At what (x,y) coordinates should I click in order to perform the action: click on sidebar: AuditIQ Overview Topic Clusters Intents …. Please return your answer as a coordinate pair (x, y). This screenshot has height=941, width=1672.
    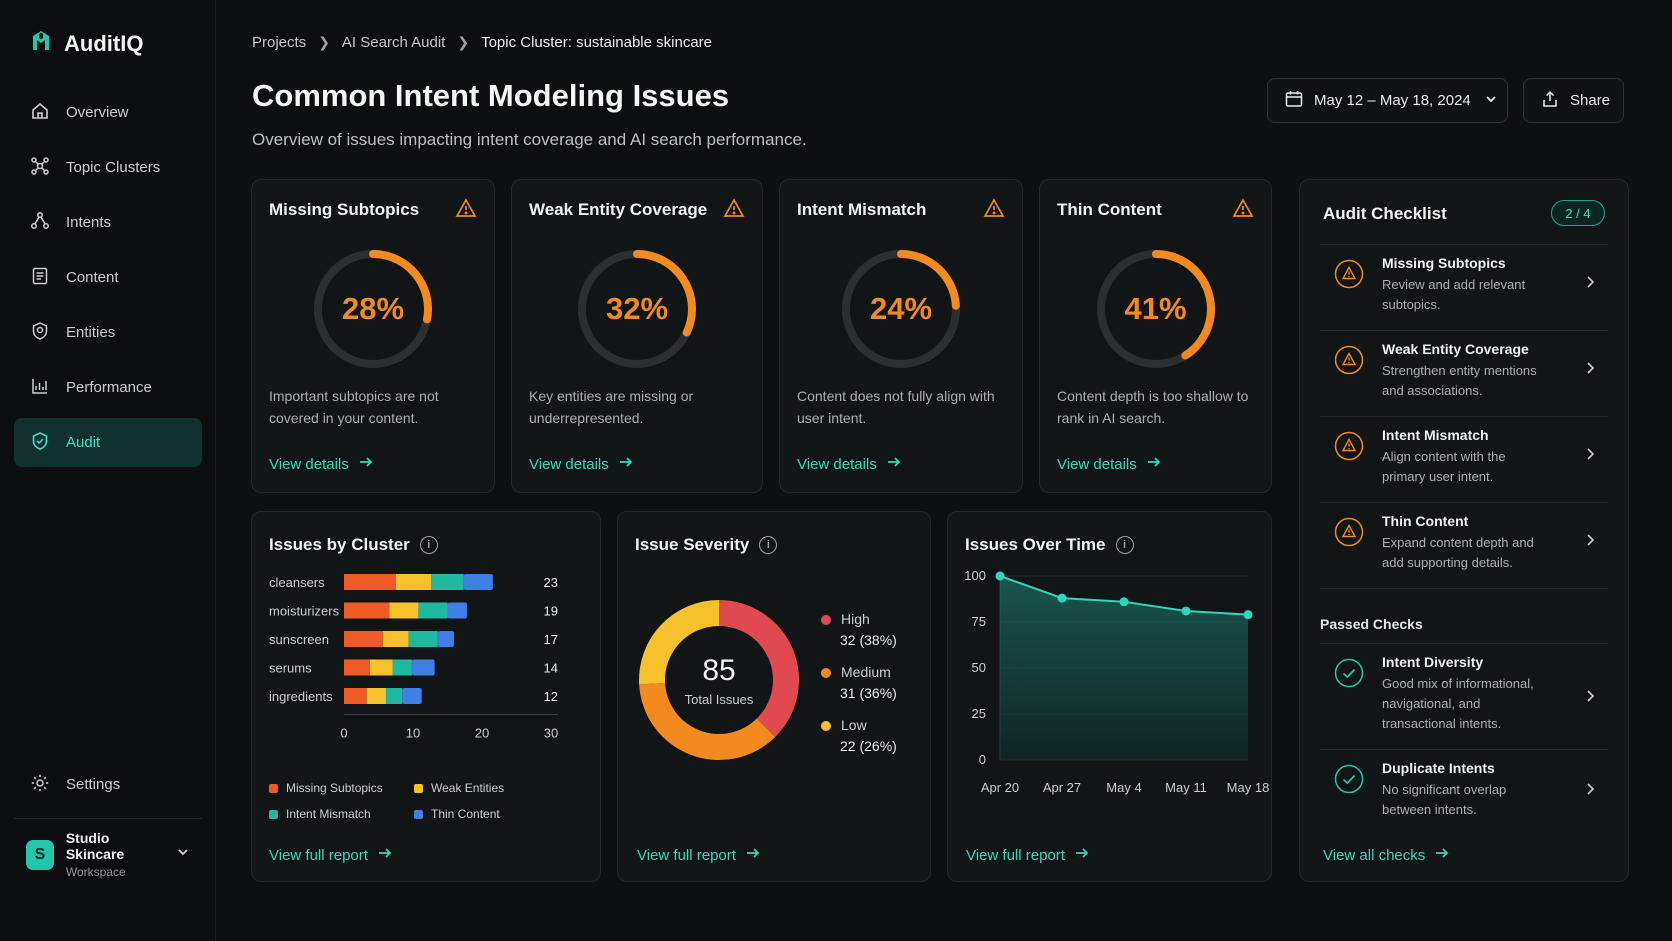
    Looking at the image, I should click on (108, 470).